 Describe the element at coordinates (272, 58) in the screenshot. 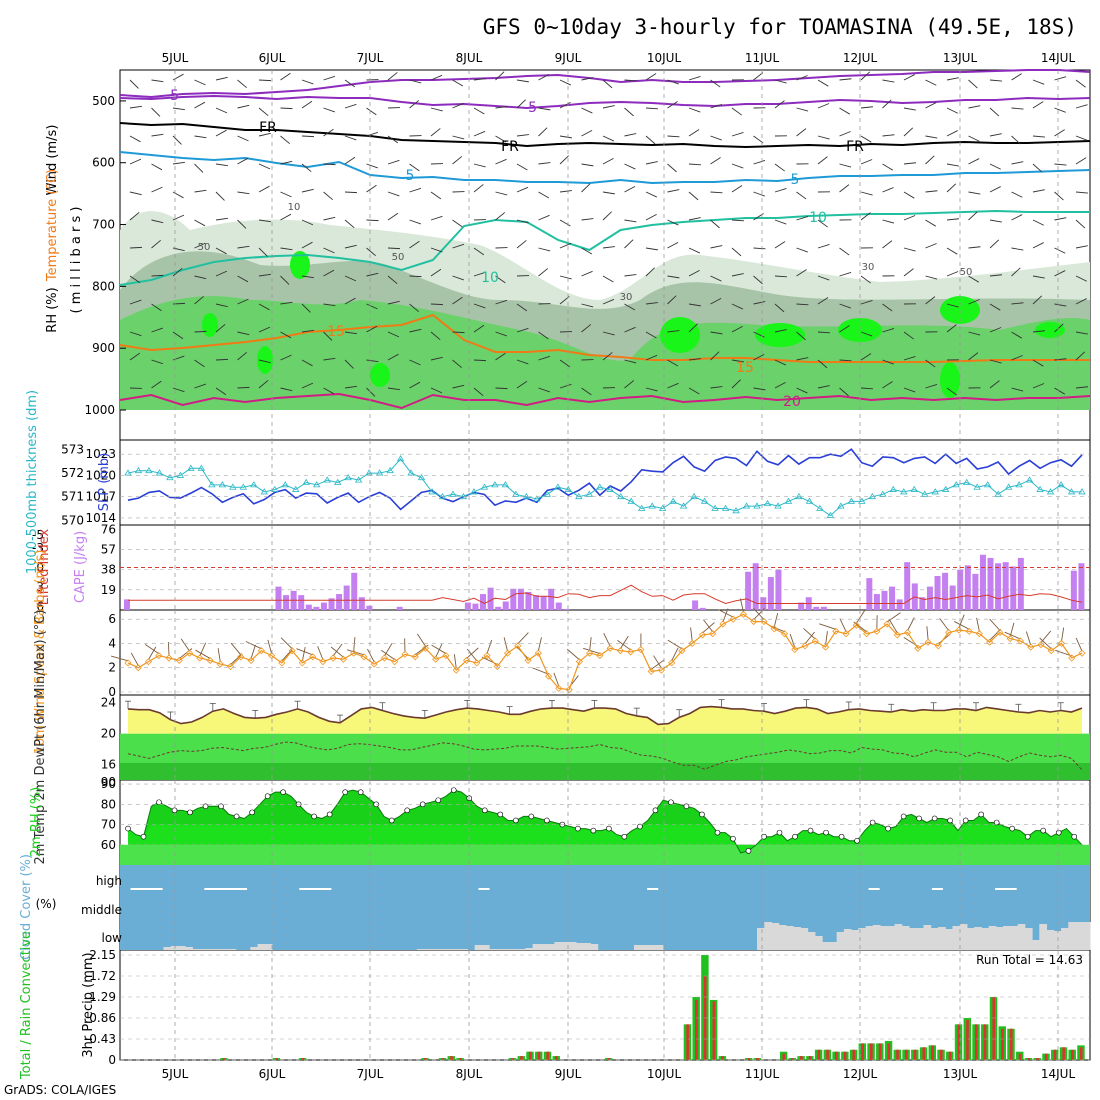

I see `top-date-label: 6JUL` at that location.